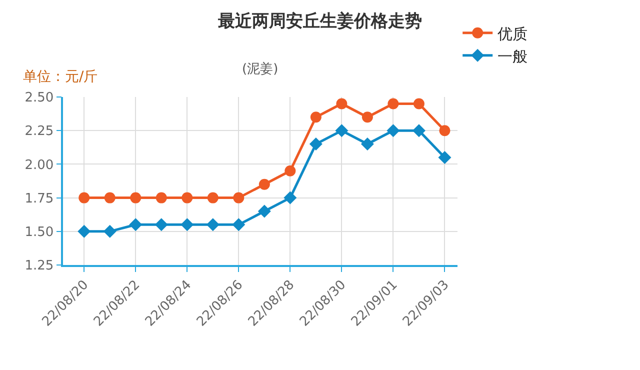 Image resolution: width=640 pixels, height=370 pixels. Describe the element at coordinates (60, 77) in the screenshot. I see `y-axis-title: 单位：元/斤` at that location.